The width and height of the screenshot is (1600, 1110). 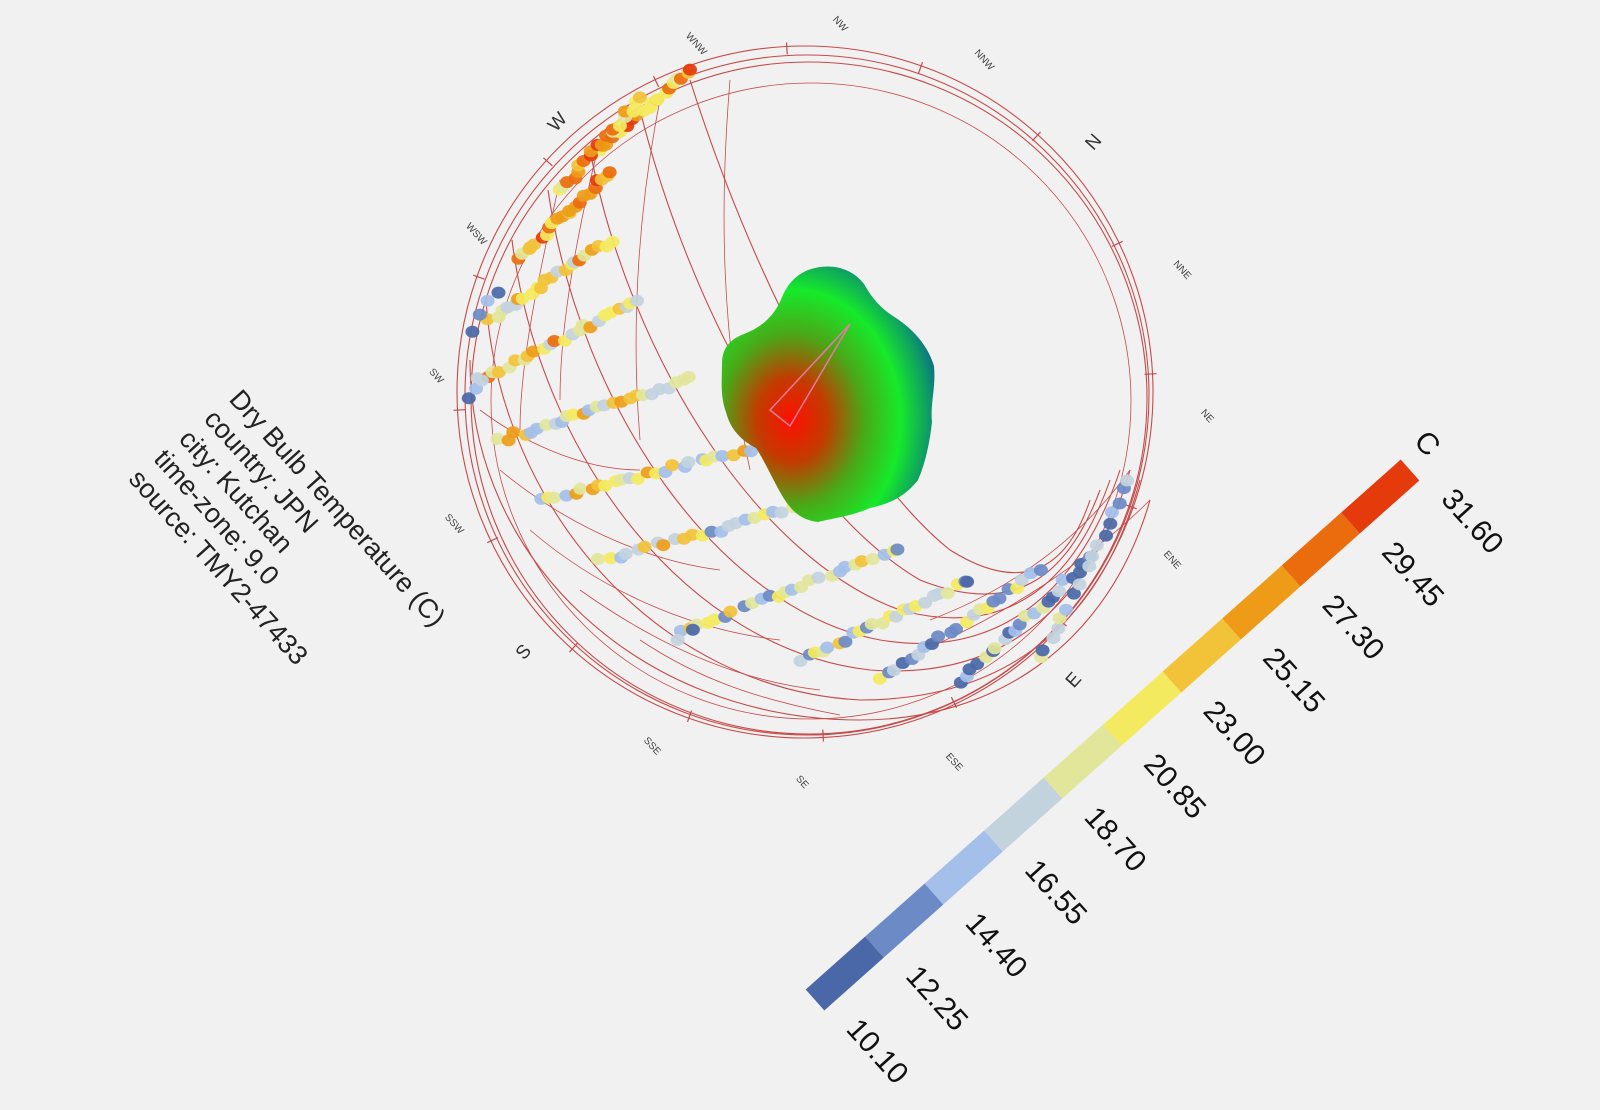 What do you see at coordinates (476, 234) in the screenshot?
I see `compass-label-wsw: WSW` at bounding box center [476, 234].